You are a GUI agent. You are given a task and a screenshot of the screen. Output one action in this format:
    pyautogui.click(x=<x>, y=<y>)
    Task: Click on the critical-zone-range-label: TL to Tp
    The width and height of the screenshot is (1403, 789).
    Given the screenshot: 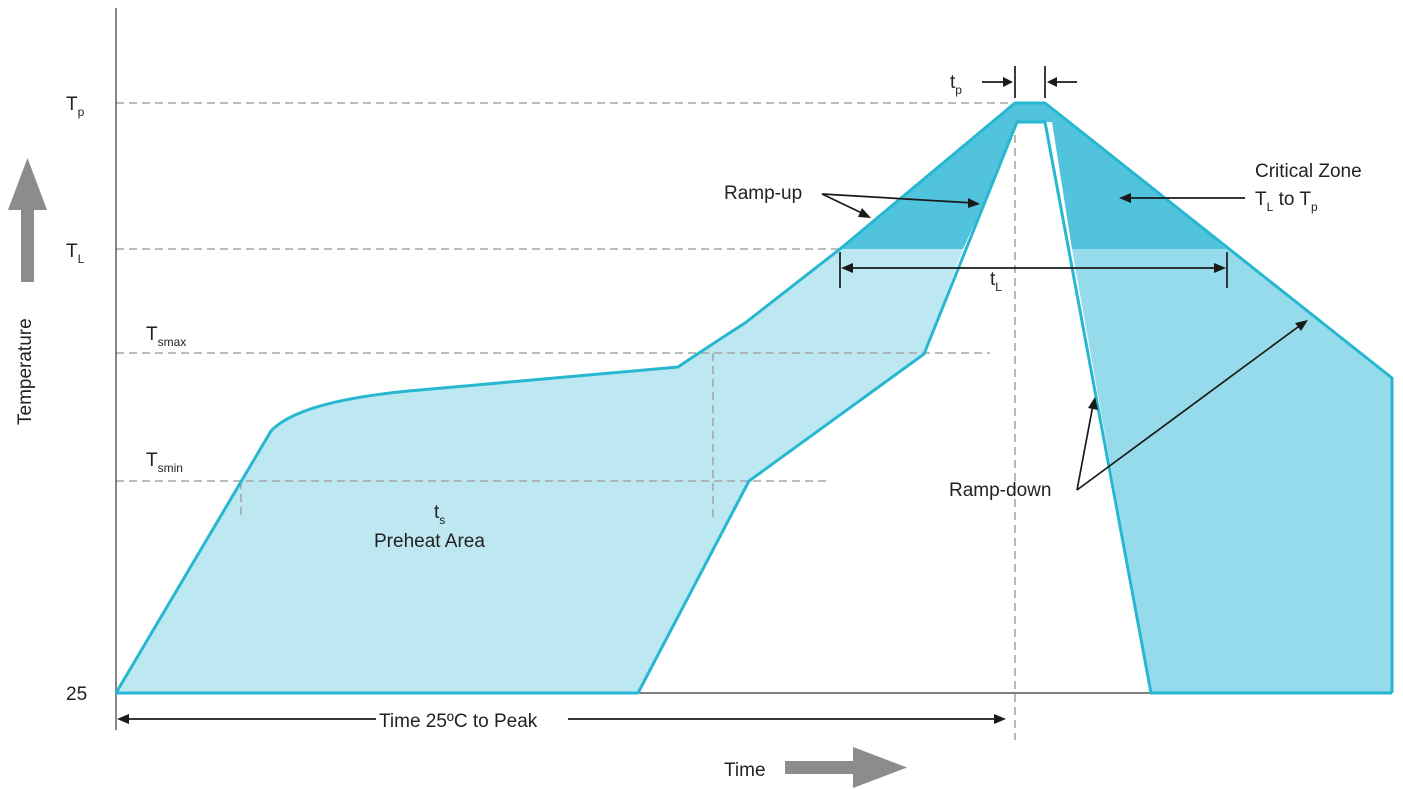 What is the action you would take?
    pyautogui.click(x=1286, y=201)
    